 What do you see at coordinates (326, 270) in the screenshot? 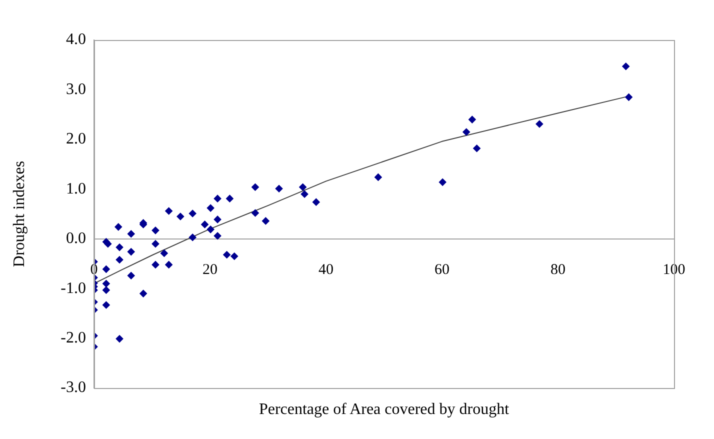
I see `x-tick-label: 40` at bounding box center [326, 270].